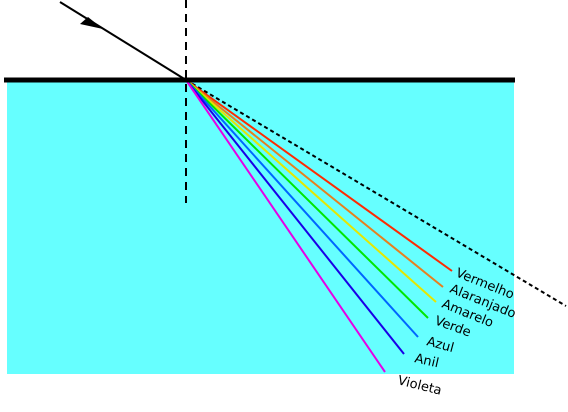 Image resolution: width=568 pixels, height=412 pixels. What do you see at coordinates (123, 41) in the screenshot?
I see `incident-ray` at bounding box center [123, 41].